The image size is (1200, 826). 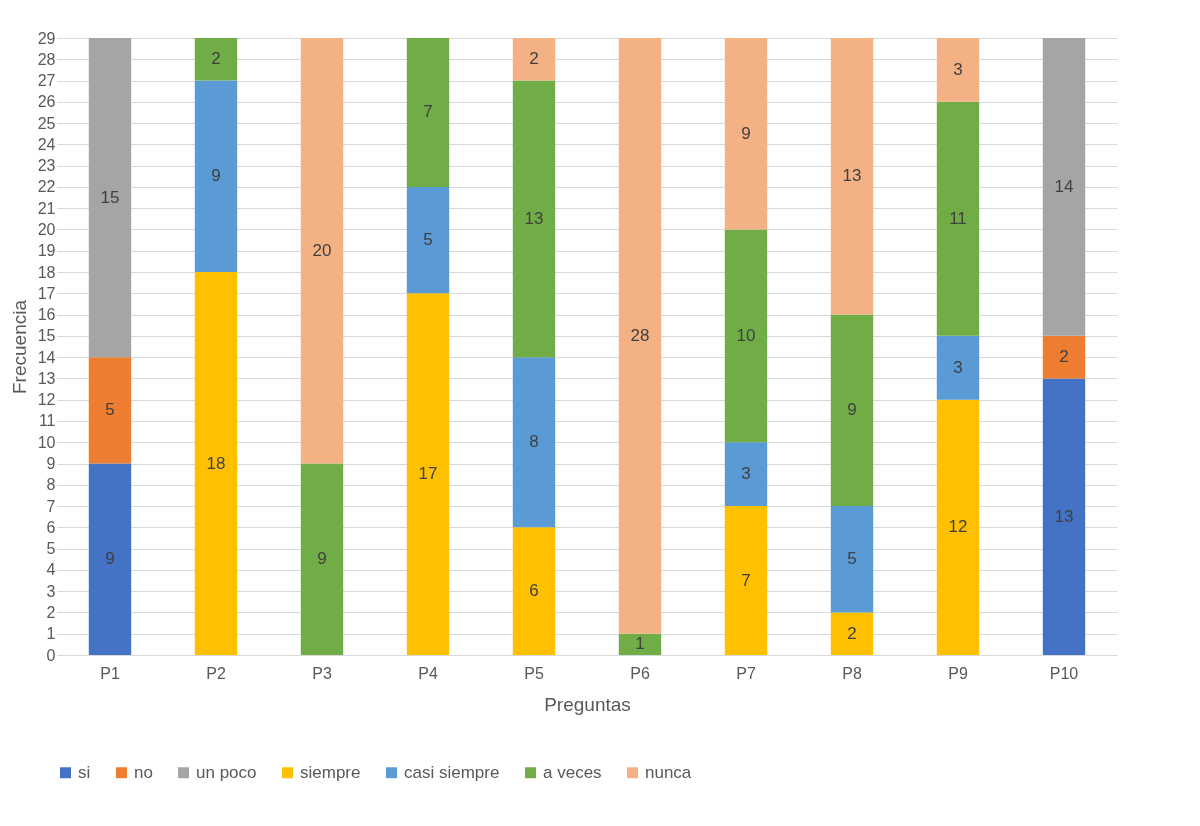 What do you see at coordinates (51, 591) in the screenshot?
I see `y-tick-label: 3` at bounding box center [51, 591].